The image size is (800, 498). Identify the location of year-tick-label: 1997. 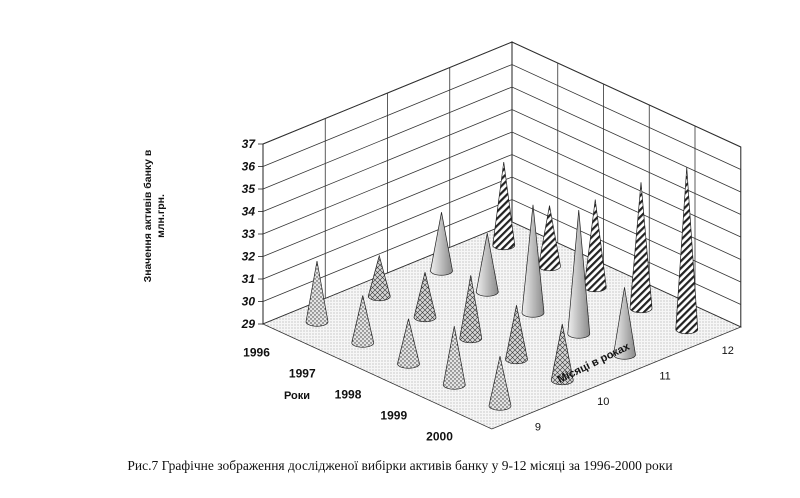
(302, 374).